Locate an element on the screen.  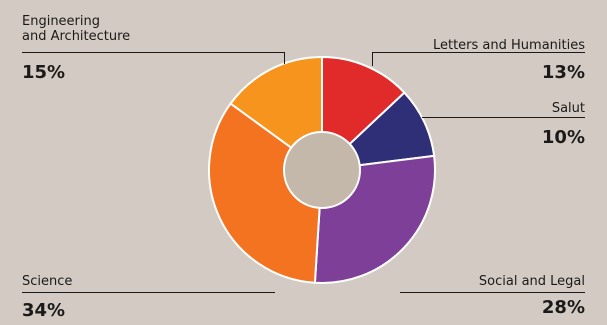
pct-social: 28% is located at coordinates (563, 307).